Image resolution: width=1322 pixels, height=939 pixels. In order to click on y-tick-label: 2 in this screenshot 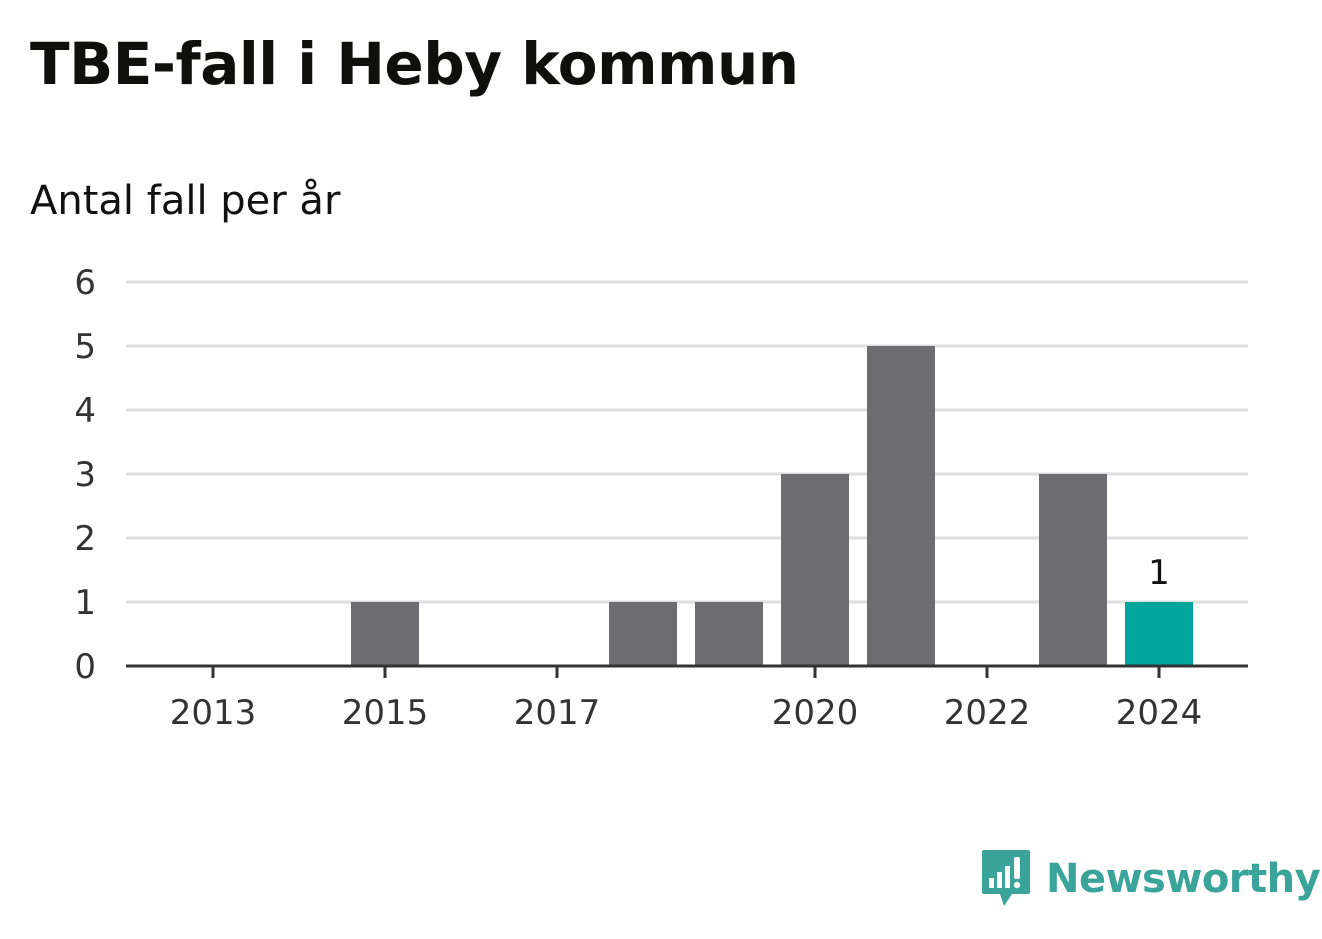, I will do `click(85, 539)`.